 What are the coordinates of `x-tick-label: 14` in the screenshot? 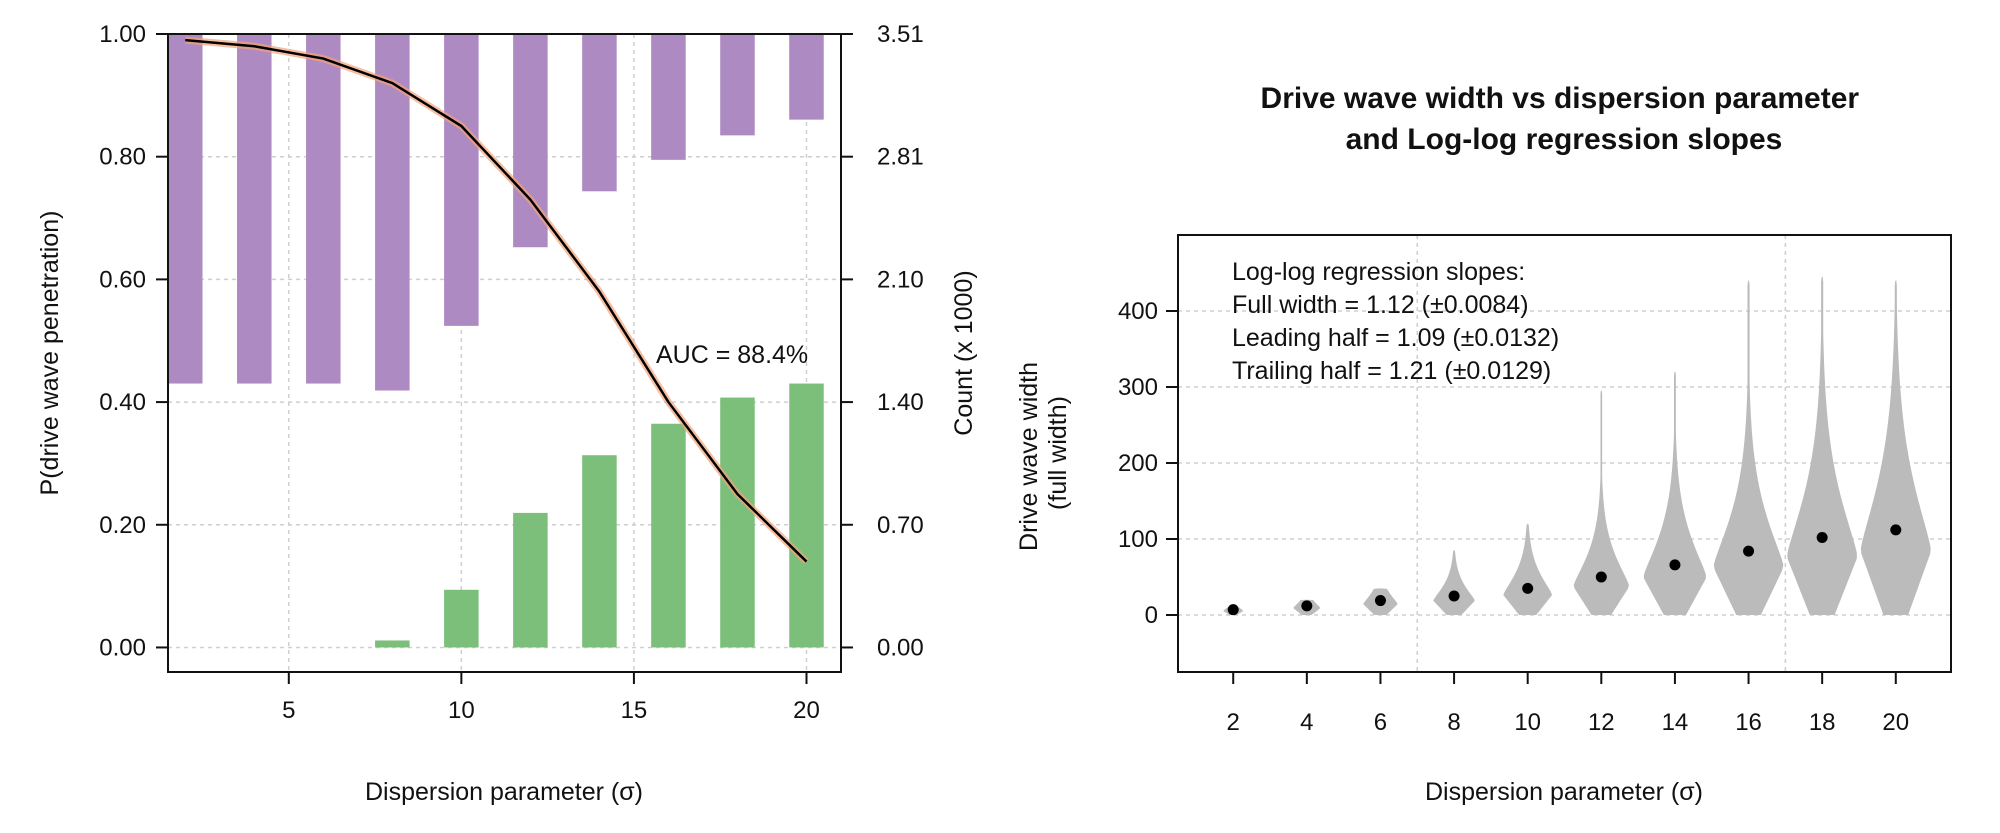 It's located at (1675, 722).